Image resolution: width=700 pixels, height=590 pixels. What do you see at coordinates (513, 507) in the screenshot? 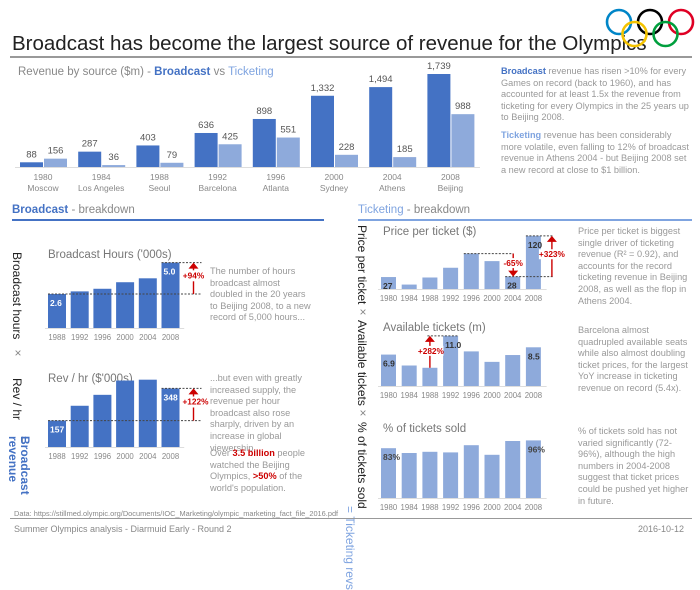
I see `sold-x-tick-2004: 2004` at bounding box center [513, 507].